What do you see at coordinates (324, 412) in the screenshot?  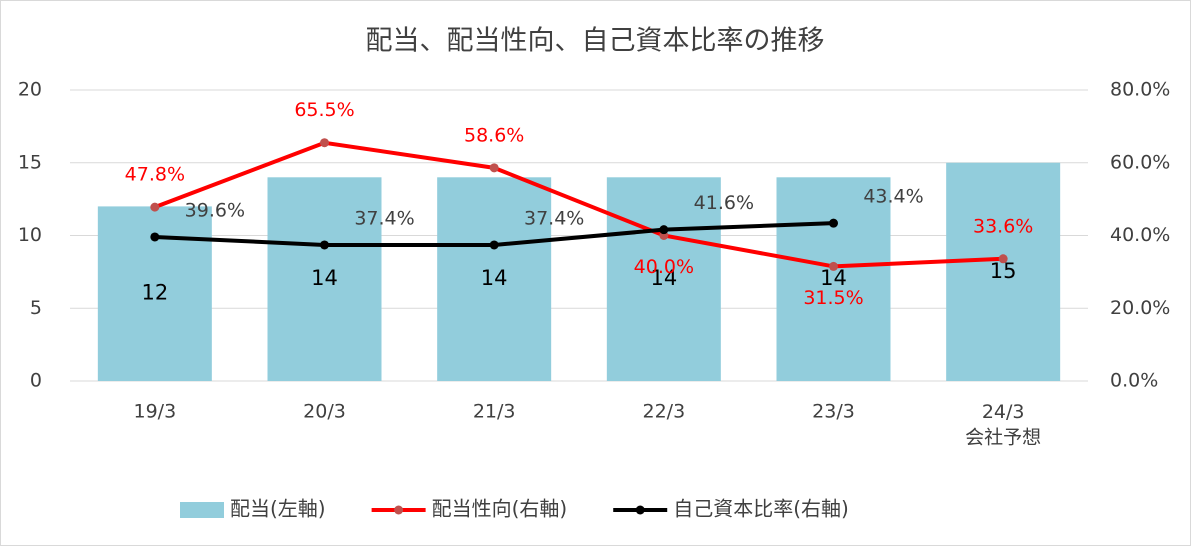 I see `x-tick-label: 20/3` at bounding box center [324, 412].